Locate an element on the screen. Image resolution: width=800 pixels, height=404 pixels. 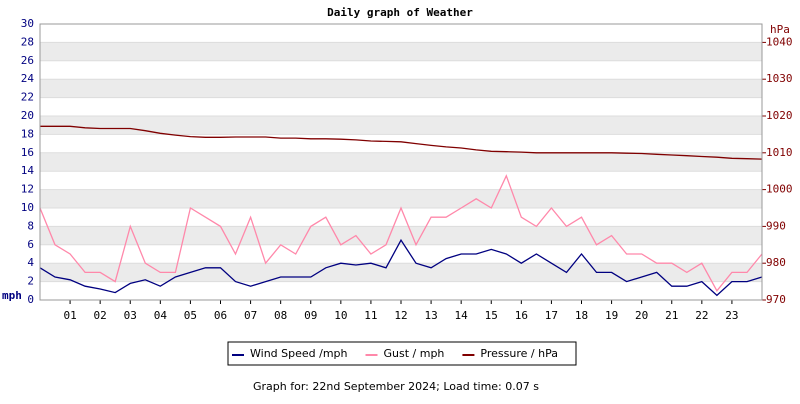
legend-box is located at coordinates (402, 353).